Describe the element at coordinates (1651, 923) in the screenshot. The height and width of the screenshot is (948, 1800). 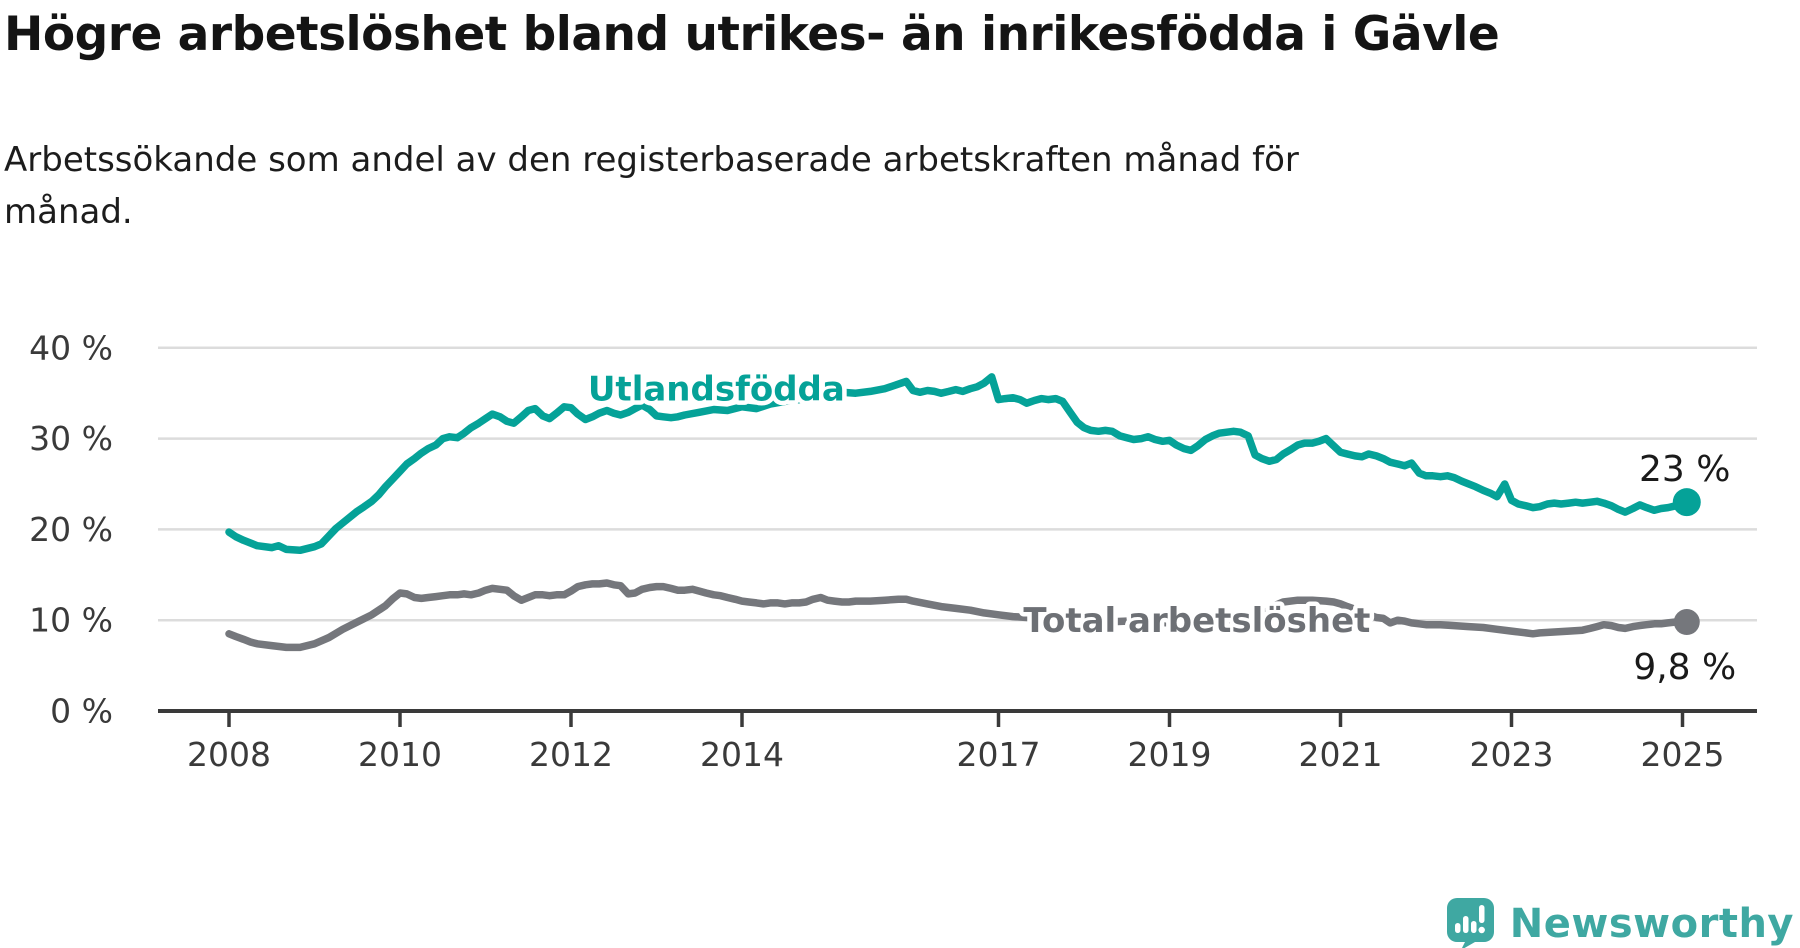
I see `newsworthy-brand-name: Newsworthy` at that location.